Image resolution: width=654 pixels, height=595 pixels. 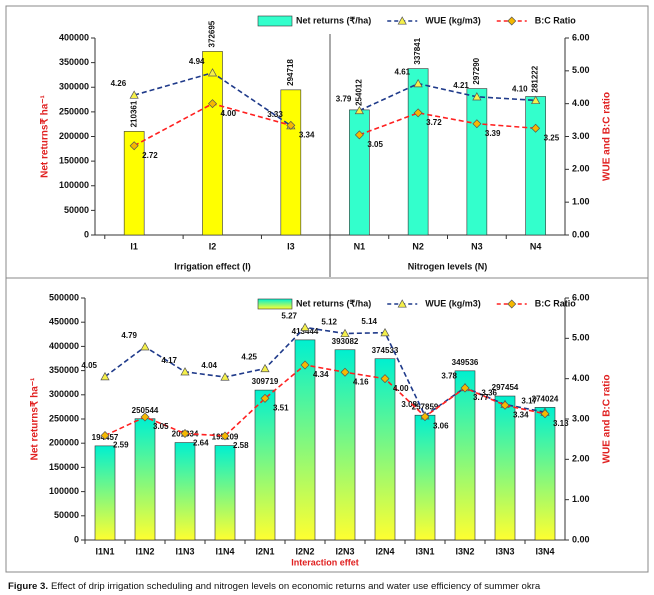 What do you see at coordinates (461, 85) in the screenshot?
I see `data-label: 4.21` at bounding box center [461, 85].